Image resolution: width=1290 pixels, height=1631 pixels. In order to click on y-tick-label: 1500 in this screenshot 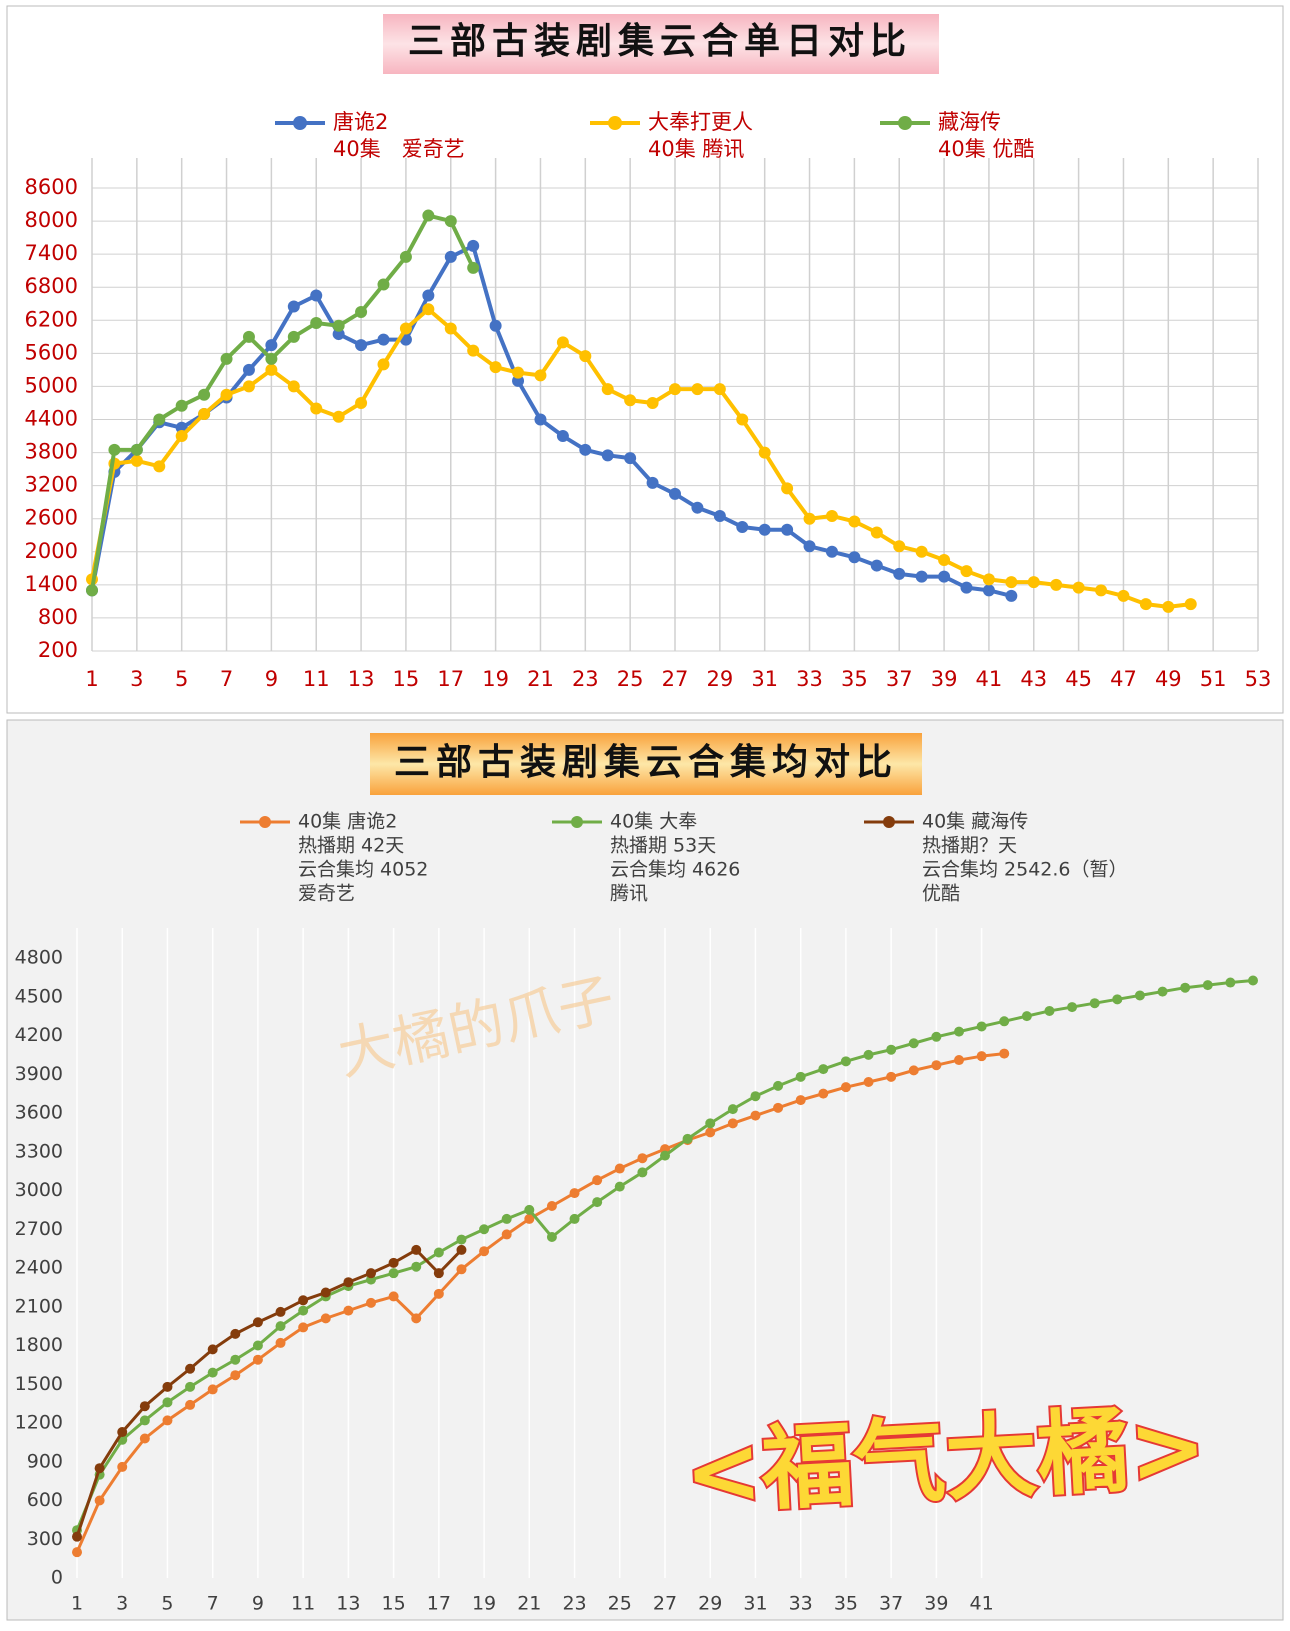, I will do `click(39, 1384)`.